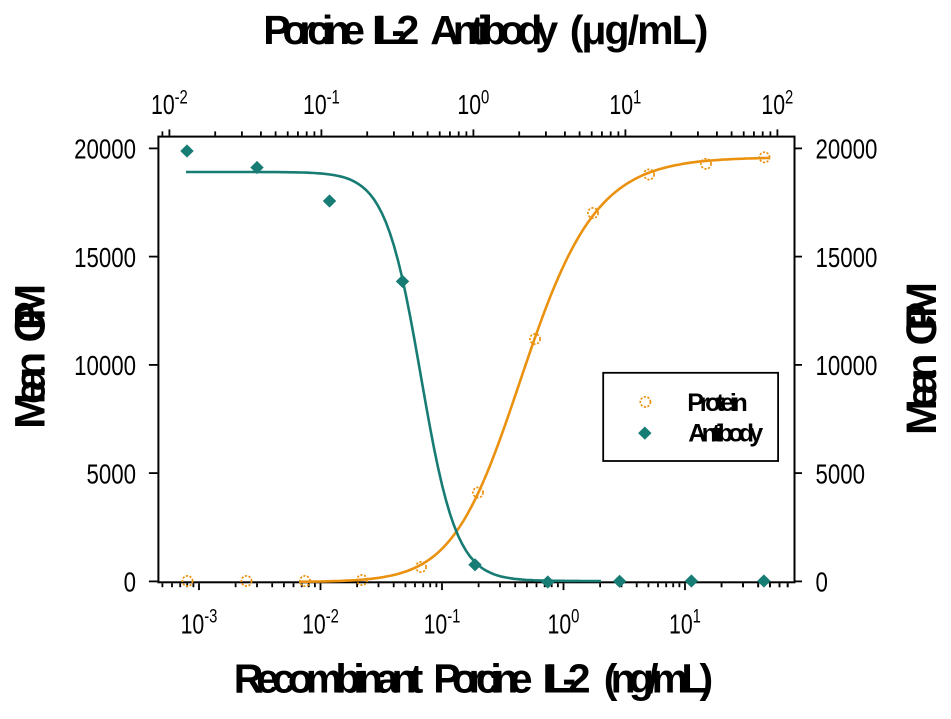  Describe the element at coordinates (639, 30) in the screenshot. I see `svg-text: (μg/mL)` at that location.